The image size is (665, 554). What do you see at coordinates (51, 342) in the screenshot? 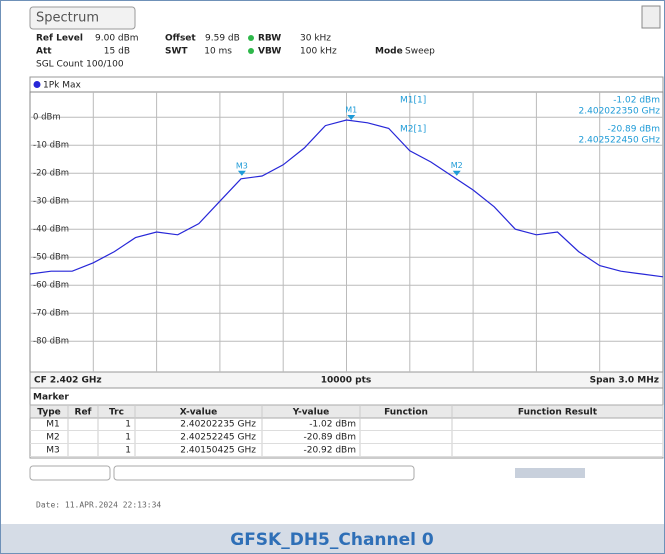
I see `y-tick-label: -80 dBm` at bounding box center [51, 342].